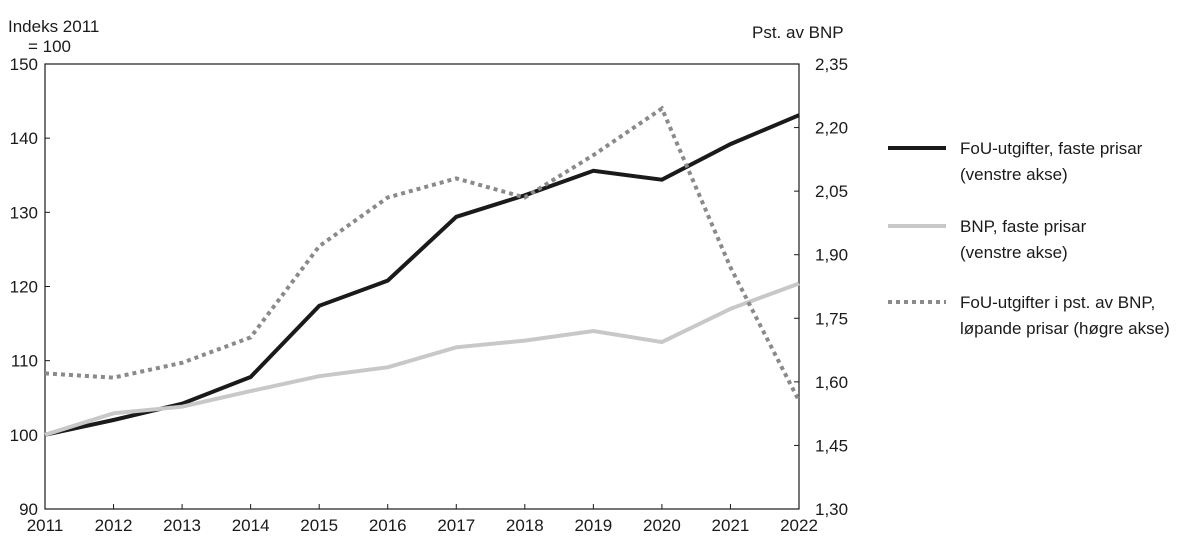 The image size is (1200, 556). I want to click on left-axis: 90 100 110 120 130 140 150, so click(30, 287).